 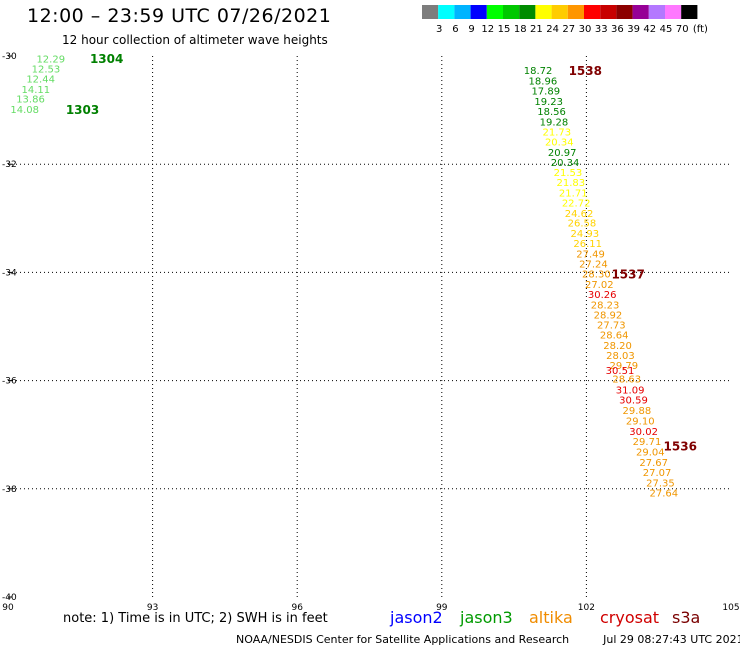 What do you see at coordinates (557, 133) in the screenshot?
I see `wave-height-label: 21.73` at bounding box center [557, 133].